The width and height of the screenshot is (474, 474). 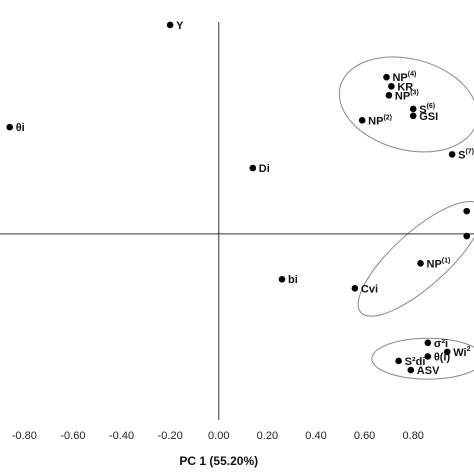 What do you see at coordinates (428, 117) in the screenshot?
I see `point-label: GSI` at bounding box center [428, 117].